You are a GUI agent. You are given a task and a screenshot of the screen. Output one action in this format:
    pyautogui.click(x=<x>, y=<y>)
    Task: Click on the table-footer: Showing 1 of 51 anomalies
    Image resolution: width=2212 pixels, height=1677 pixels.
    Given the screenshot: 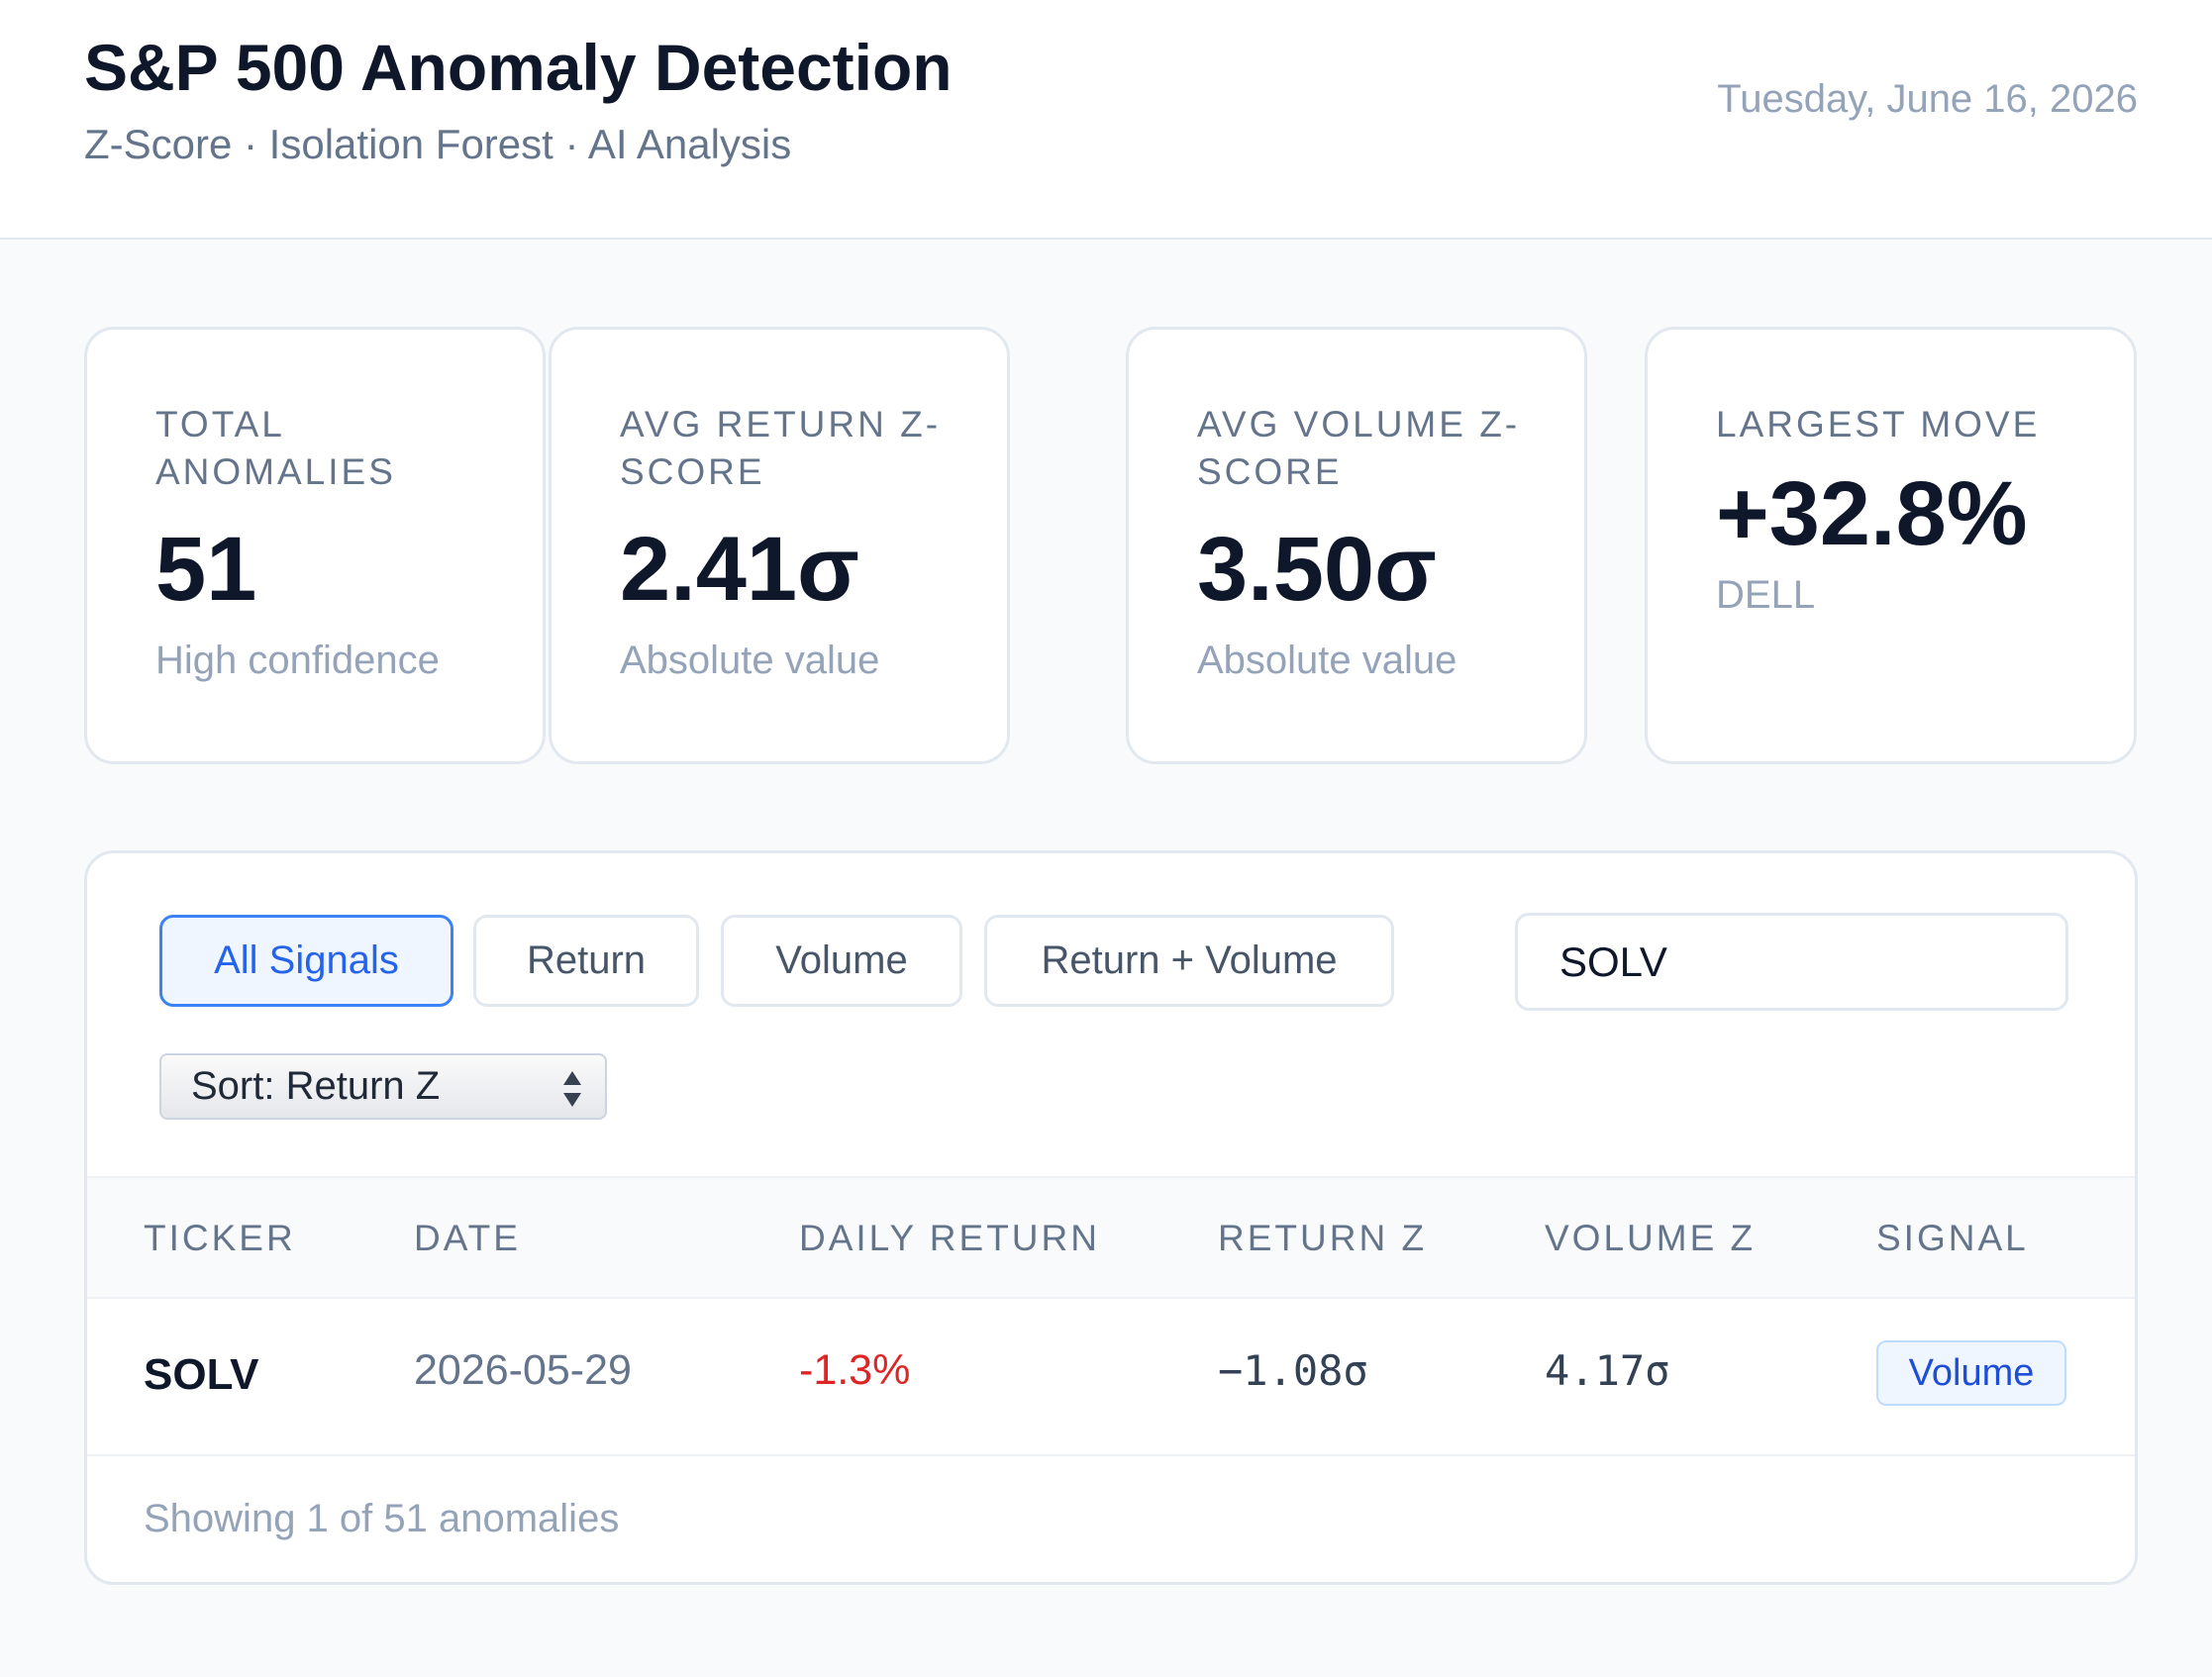 What is the action you would take?
    pyautogui.click(x=382, y=1519)
    